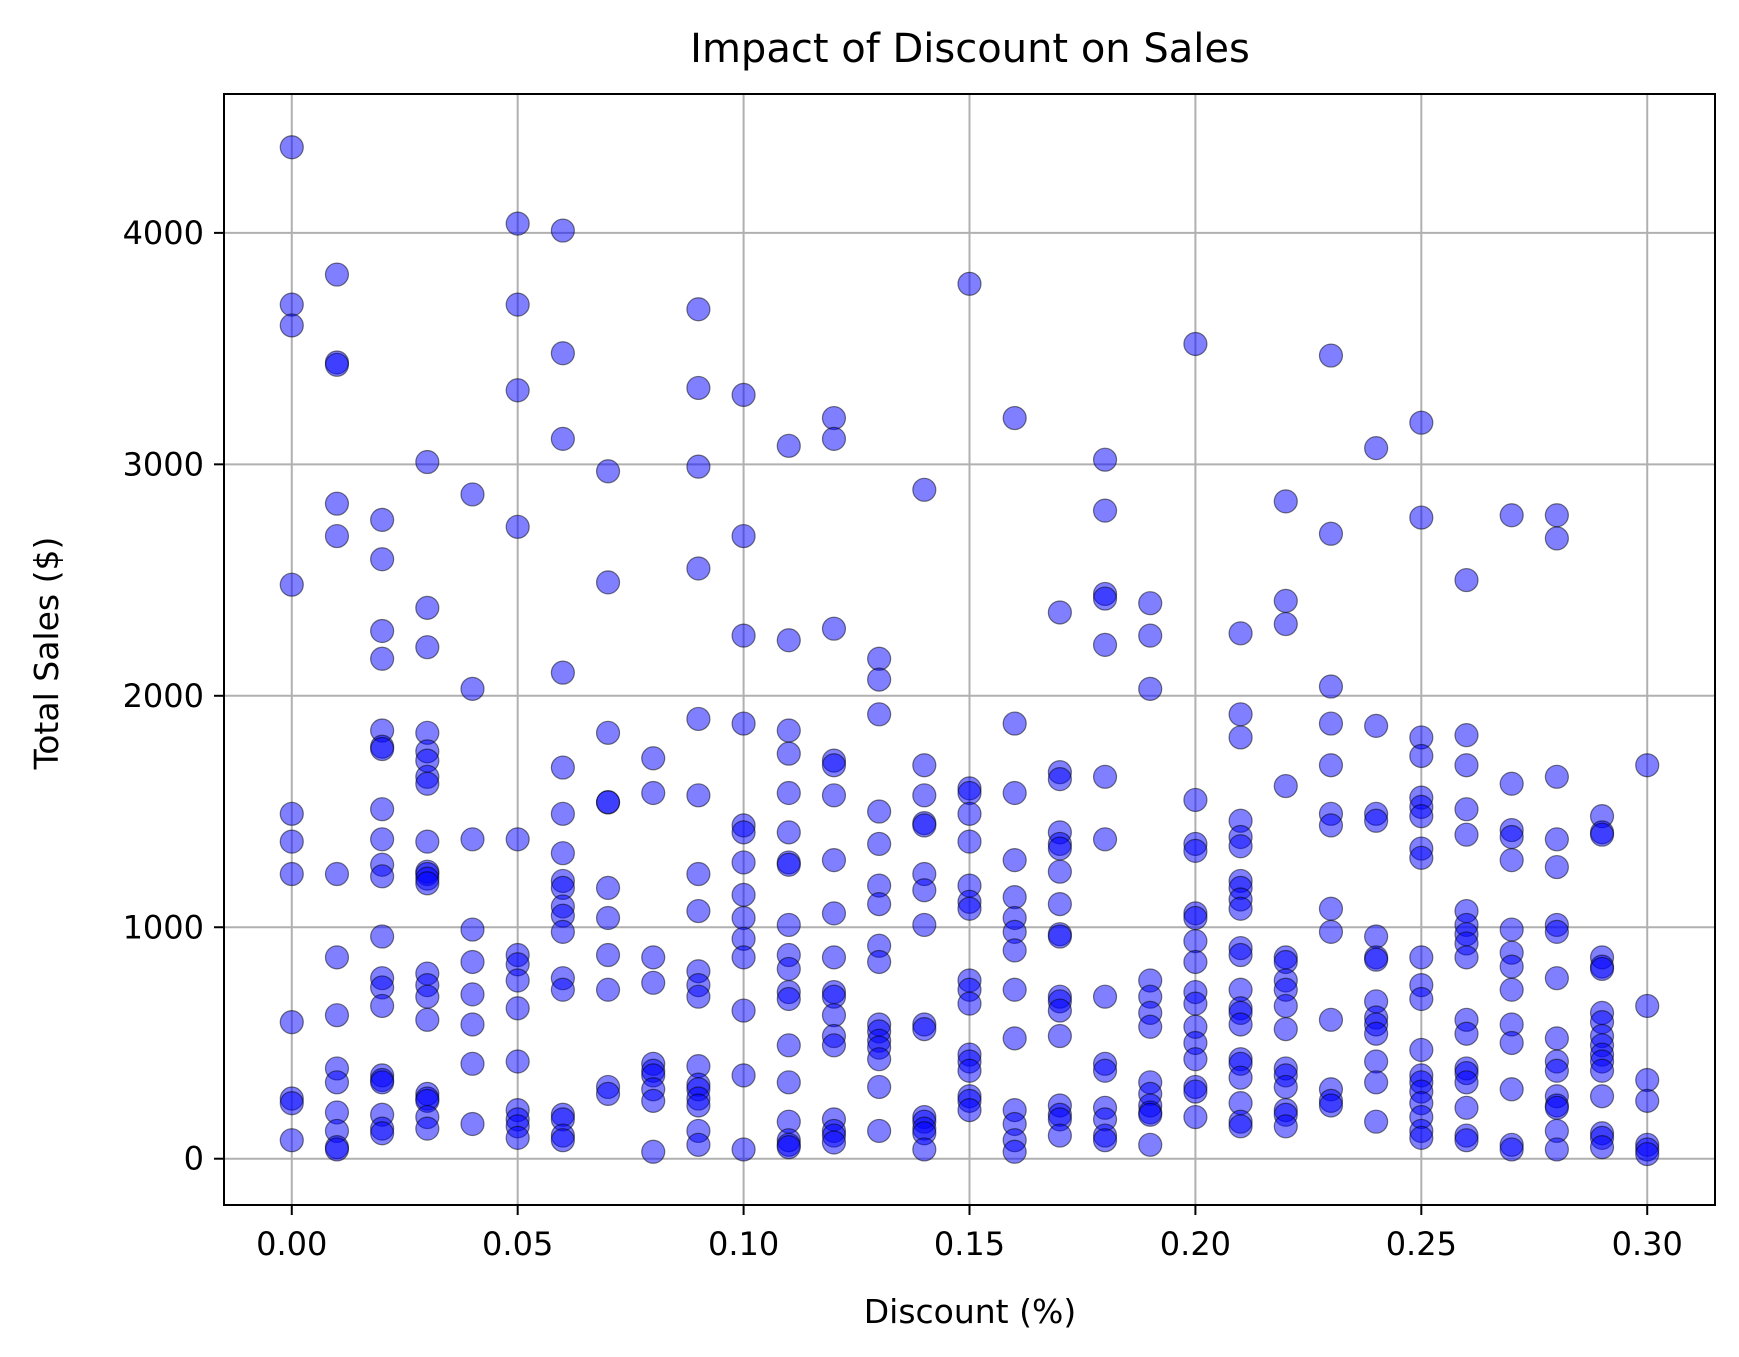 This screenshot has width=1739, height=1357. What do you see at coordinates (1195, 1244) in the screenshot?
I see `x-tick-label: 0.20` at bounding box center [1195, 1244].